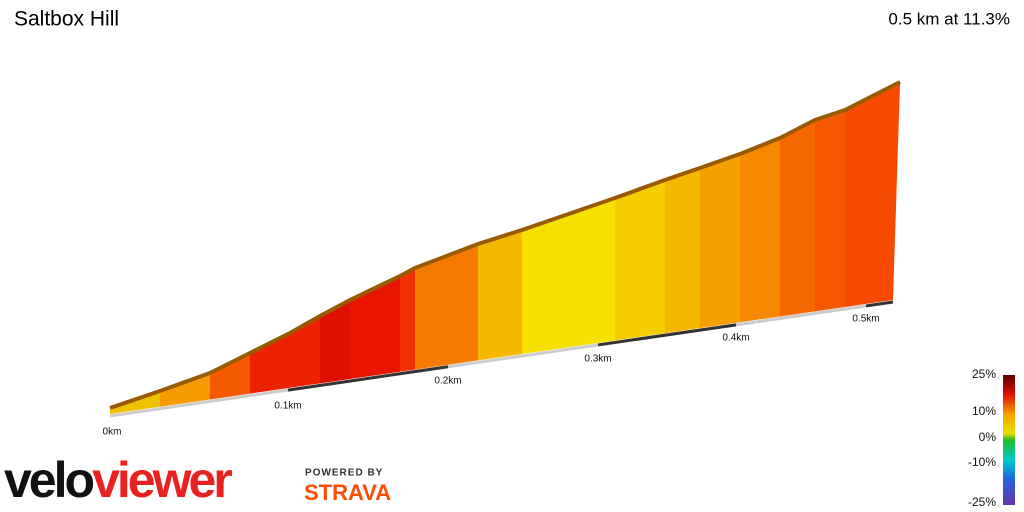 This screenshot has width=1024, height=512. What do you see at coordinates (447, 381) in the screenshot?
I see `distance-label: 0.2km` at bounding box center [447, 381].